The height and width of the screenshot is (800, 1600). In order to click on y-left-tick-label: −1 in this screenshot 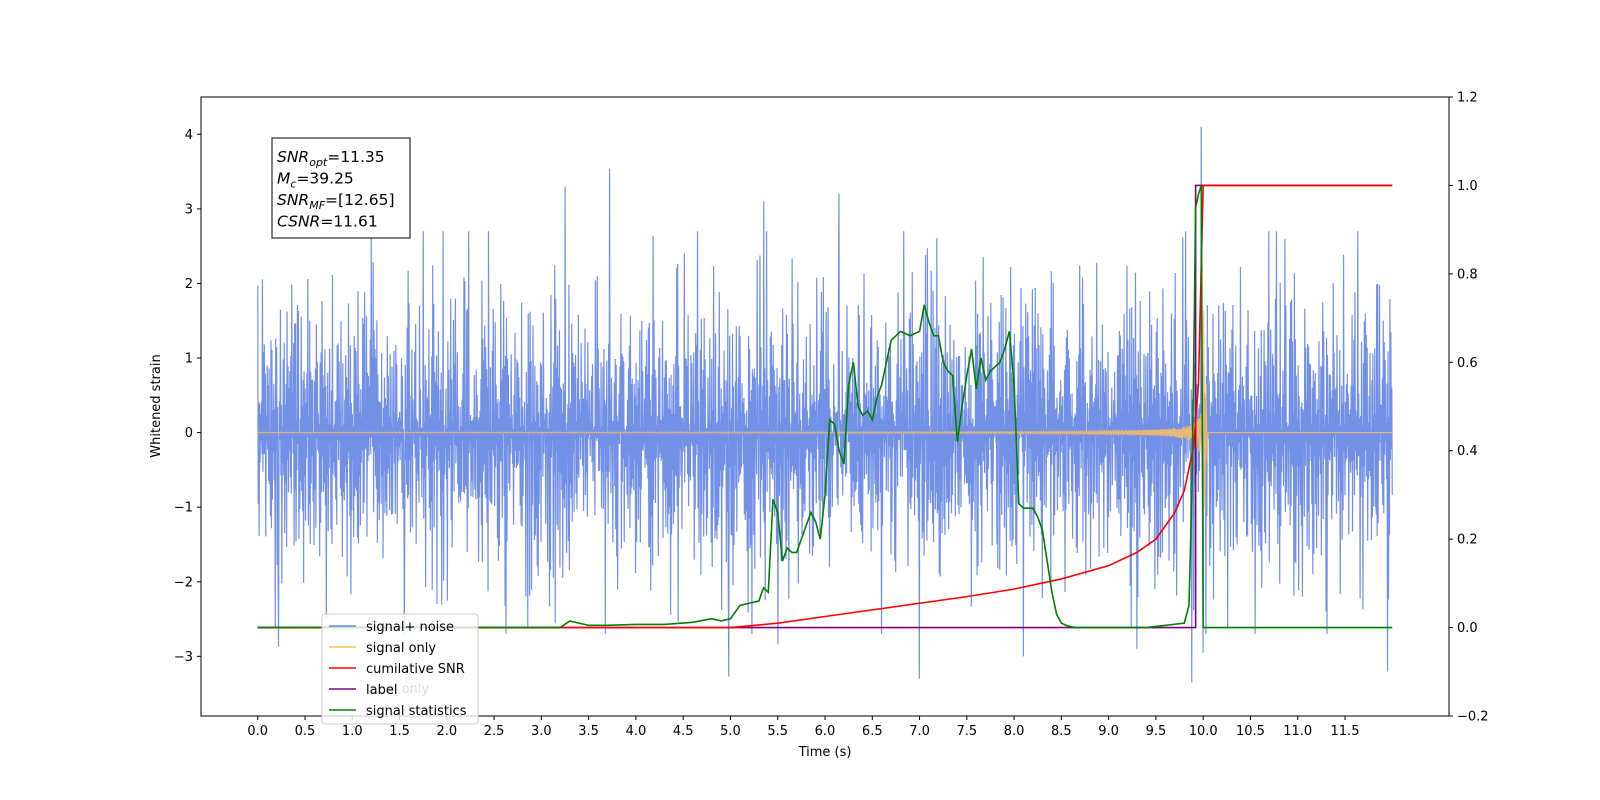, I will do `click(183, 508)`.